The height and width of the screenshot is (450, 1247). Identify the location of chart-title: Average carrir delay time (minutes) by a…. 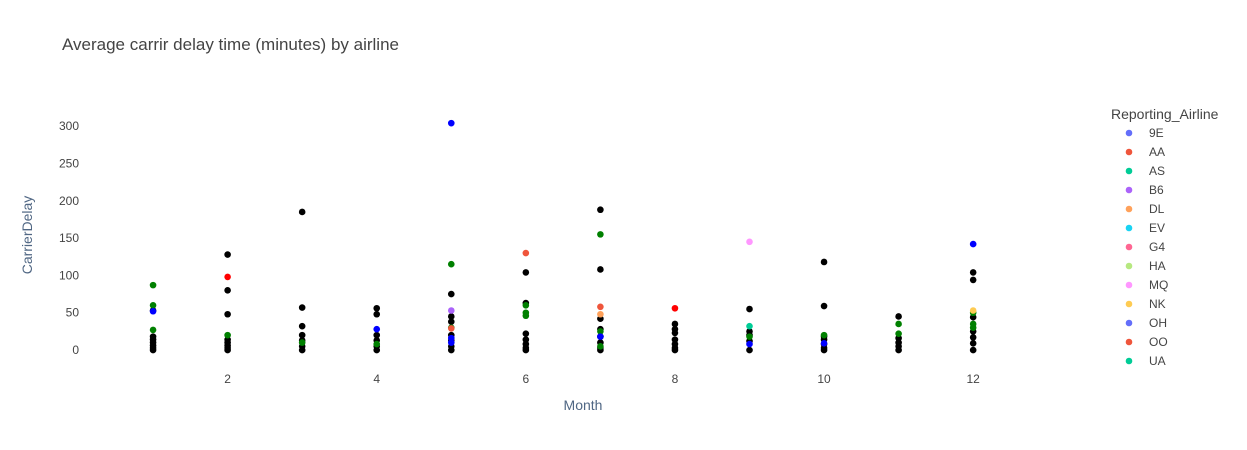
(230, 44).